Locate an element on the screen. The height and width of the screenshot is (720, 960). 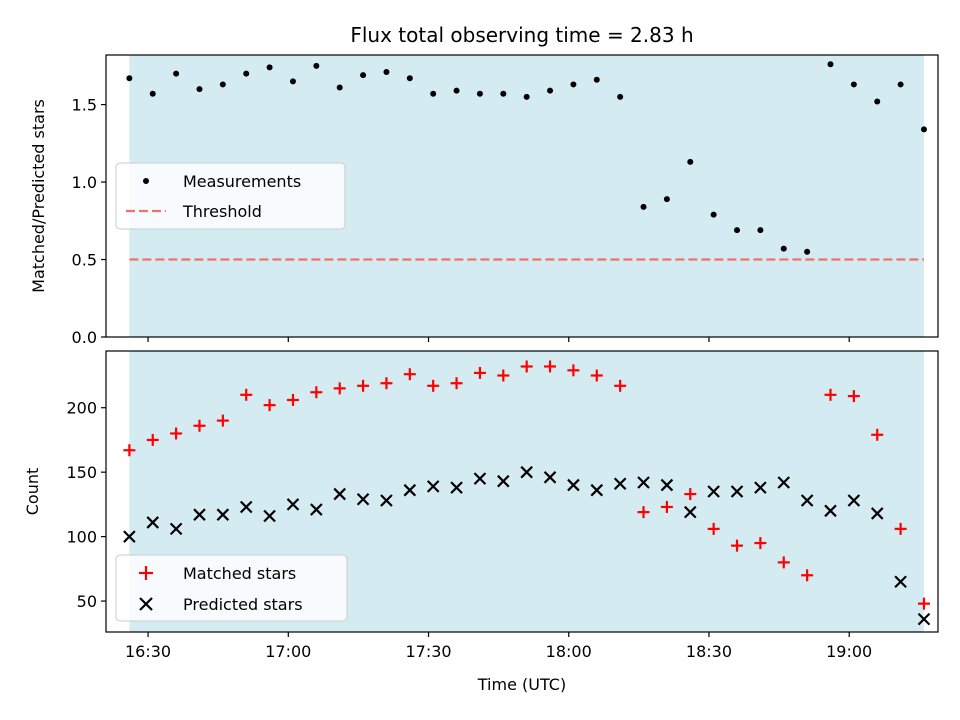
bottom-legend-box is located at coordinates (231, 588).